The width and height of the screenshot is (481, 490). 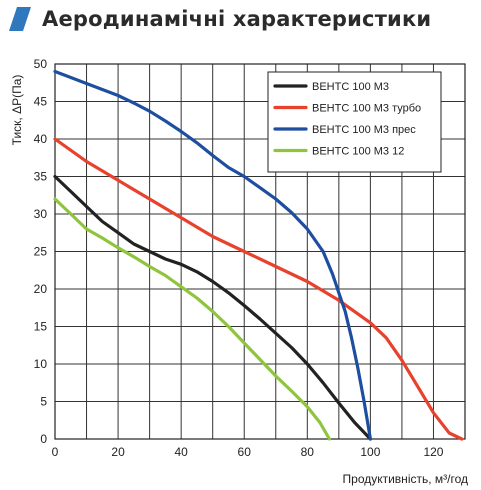 What do you see at coordinates (20, 19) in the screenshot?
I see `blue-parallelogram-icon` at bounding box center [20, 19].